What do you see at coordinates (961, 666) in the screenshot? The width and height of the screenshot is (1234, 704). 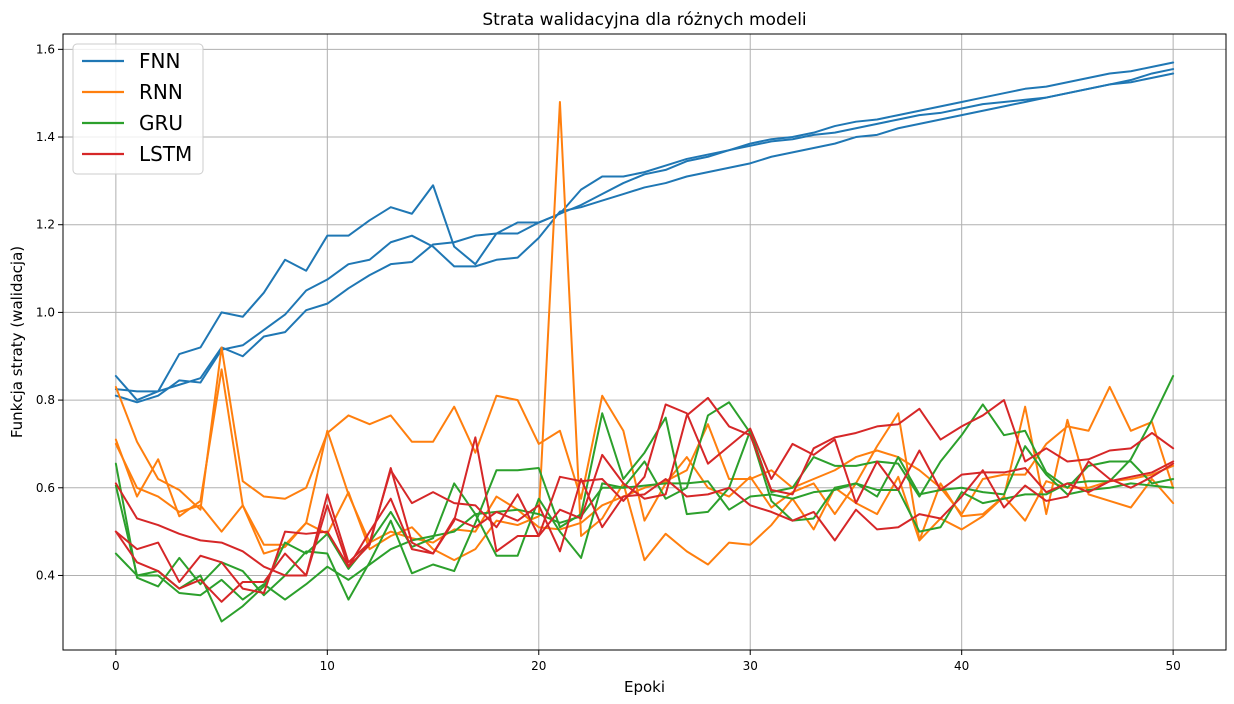 I see `x-tick-label: 40` at bounding box center [961, 666].